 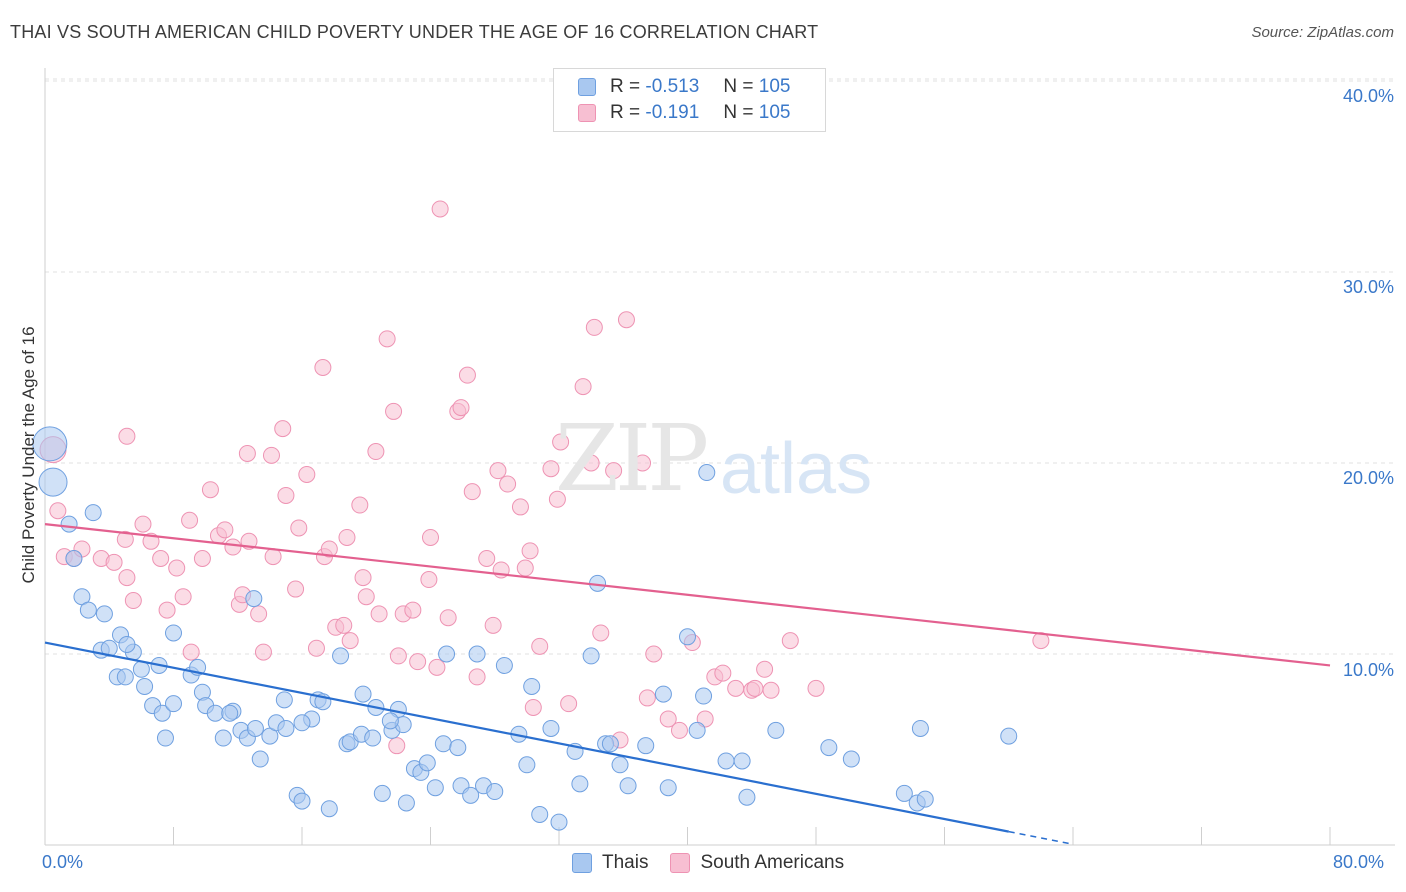 What do you see at coordinates (1359, 862) in the screenshot?
I see `x-tick-label: 80.0%` at bounding box center [1359, 862].